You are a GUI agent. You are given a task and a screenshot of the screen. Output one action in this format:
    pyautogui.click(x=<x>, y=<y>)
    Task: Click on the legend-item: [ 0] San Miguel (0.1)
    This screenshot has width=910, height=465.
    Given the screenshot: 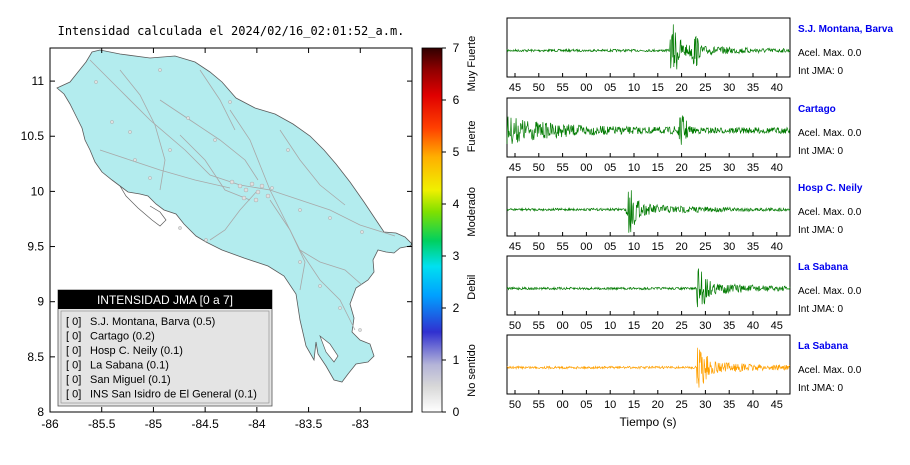 What is the action you would take?
    pyautogui.click(x=118, y=380)
    